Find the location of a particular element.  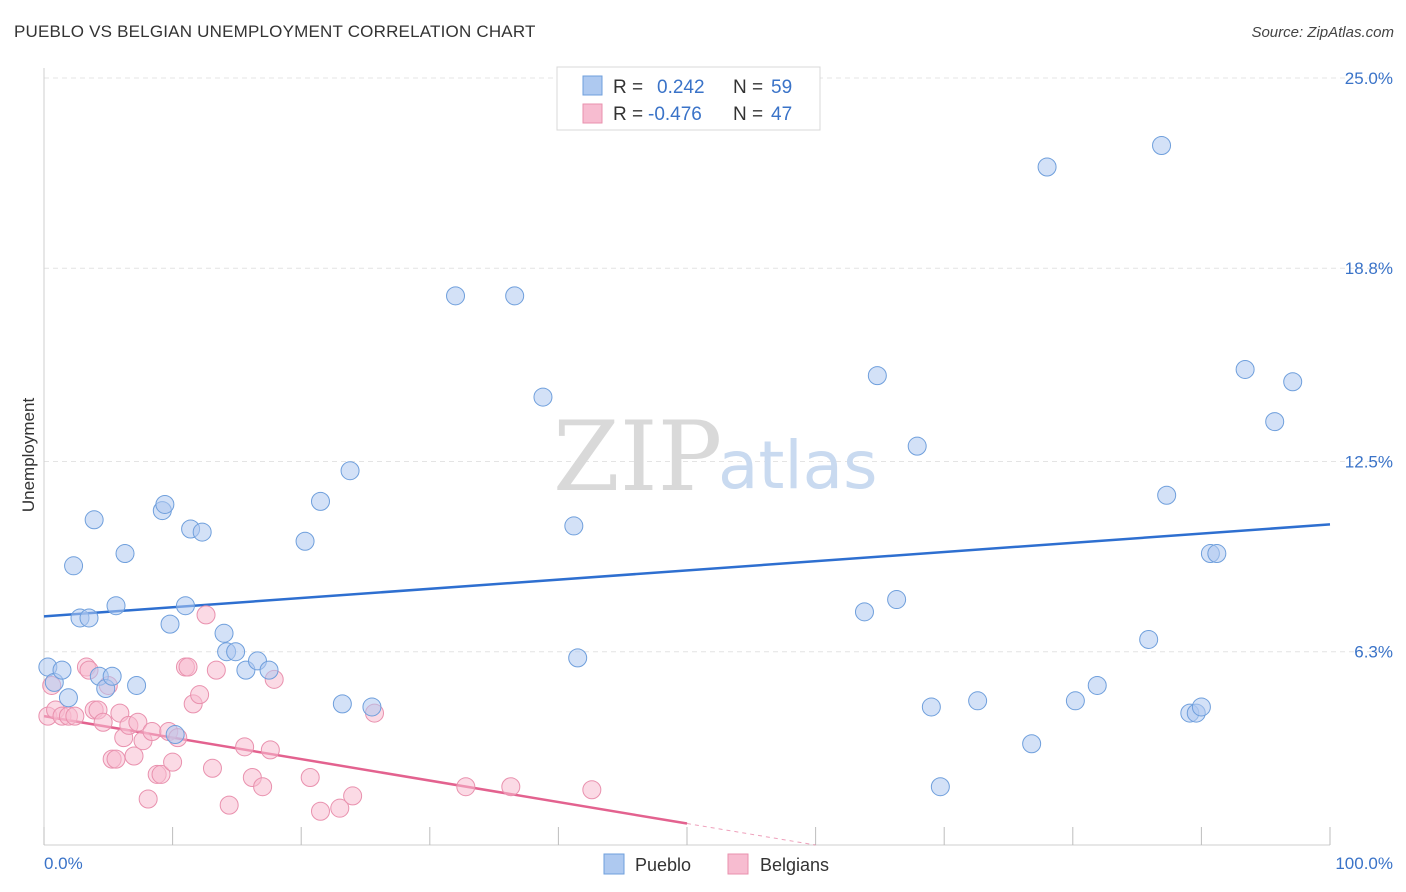

legend-r-label-pueblo: R = is located at coordinates (628, 87).